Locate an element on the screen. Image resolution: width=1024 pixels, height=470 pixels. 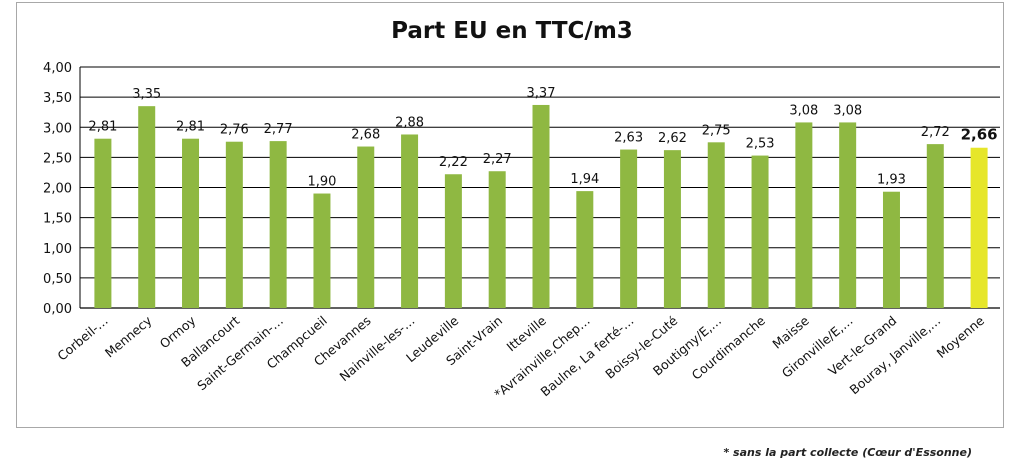
data-label: 3,37 is located at coordinates (541, 93).